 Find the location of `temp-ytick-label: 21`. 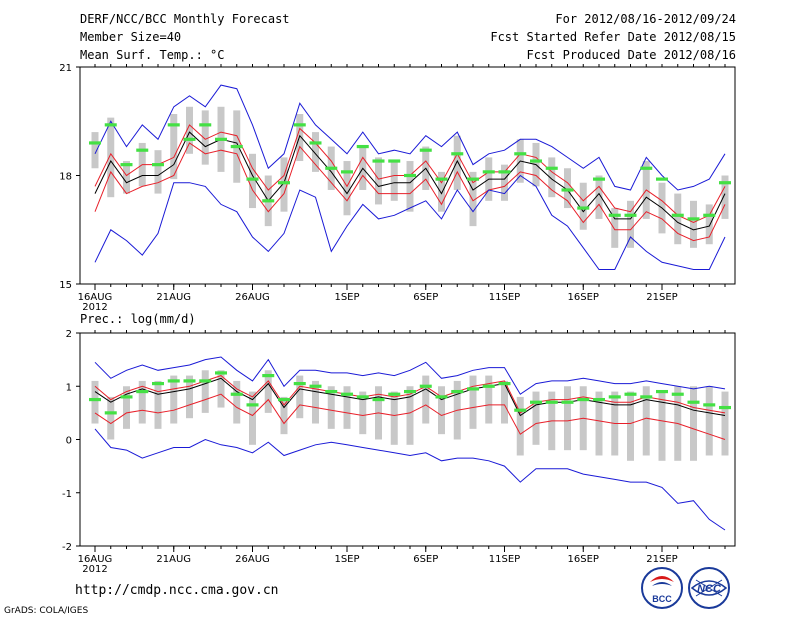

temp-ytick-label: 21 is located at coordinates (65, 68).